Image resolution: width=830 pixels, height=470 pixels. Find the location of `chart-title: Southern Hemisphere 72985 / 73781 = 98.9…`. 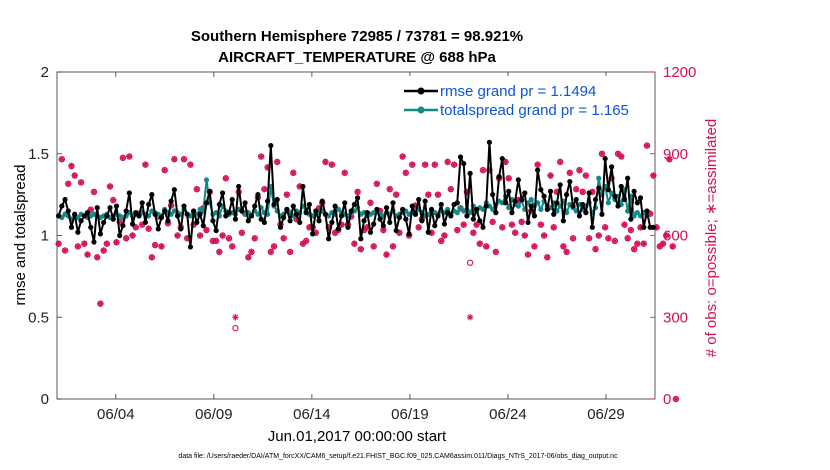

chart-title: Southern Hemisphere 72985 / 73781 = 98.9… is located at coordinates (357, 36).